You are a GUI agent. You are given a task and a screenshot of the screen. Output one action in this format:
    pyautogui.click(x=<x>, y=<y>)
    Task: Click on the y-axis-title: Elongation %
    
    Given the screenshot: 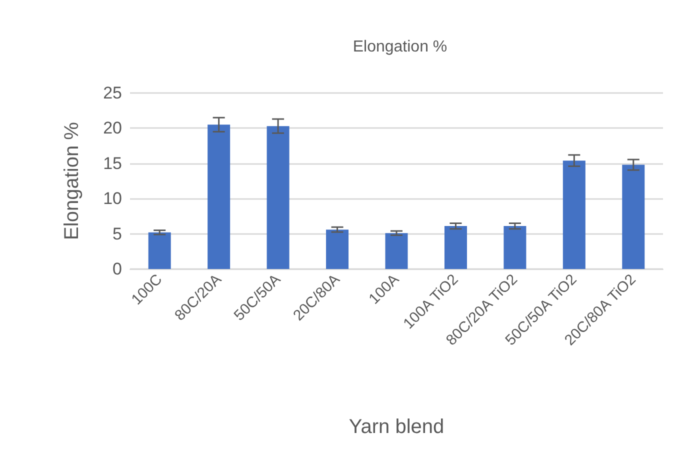 What is the action you would take?
    pyautogui.click(x=72, y=181)
    